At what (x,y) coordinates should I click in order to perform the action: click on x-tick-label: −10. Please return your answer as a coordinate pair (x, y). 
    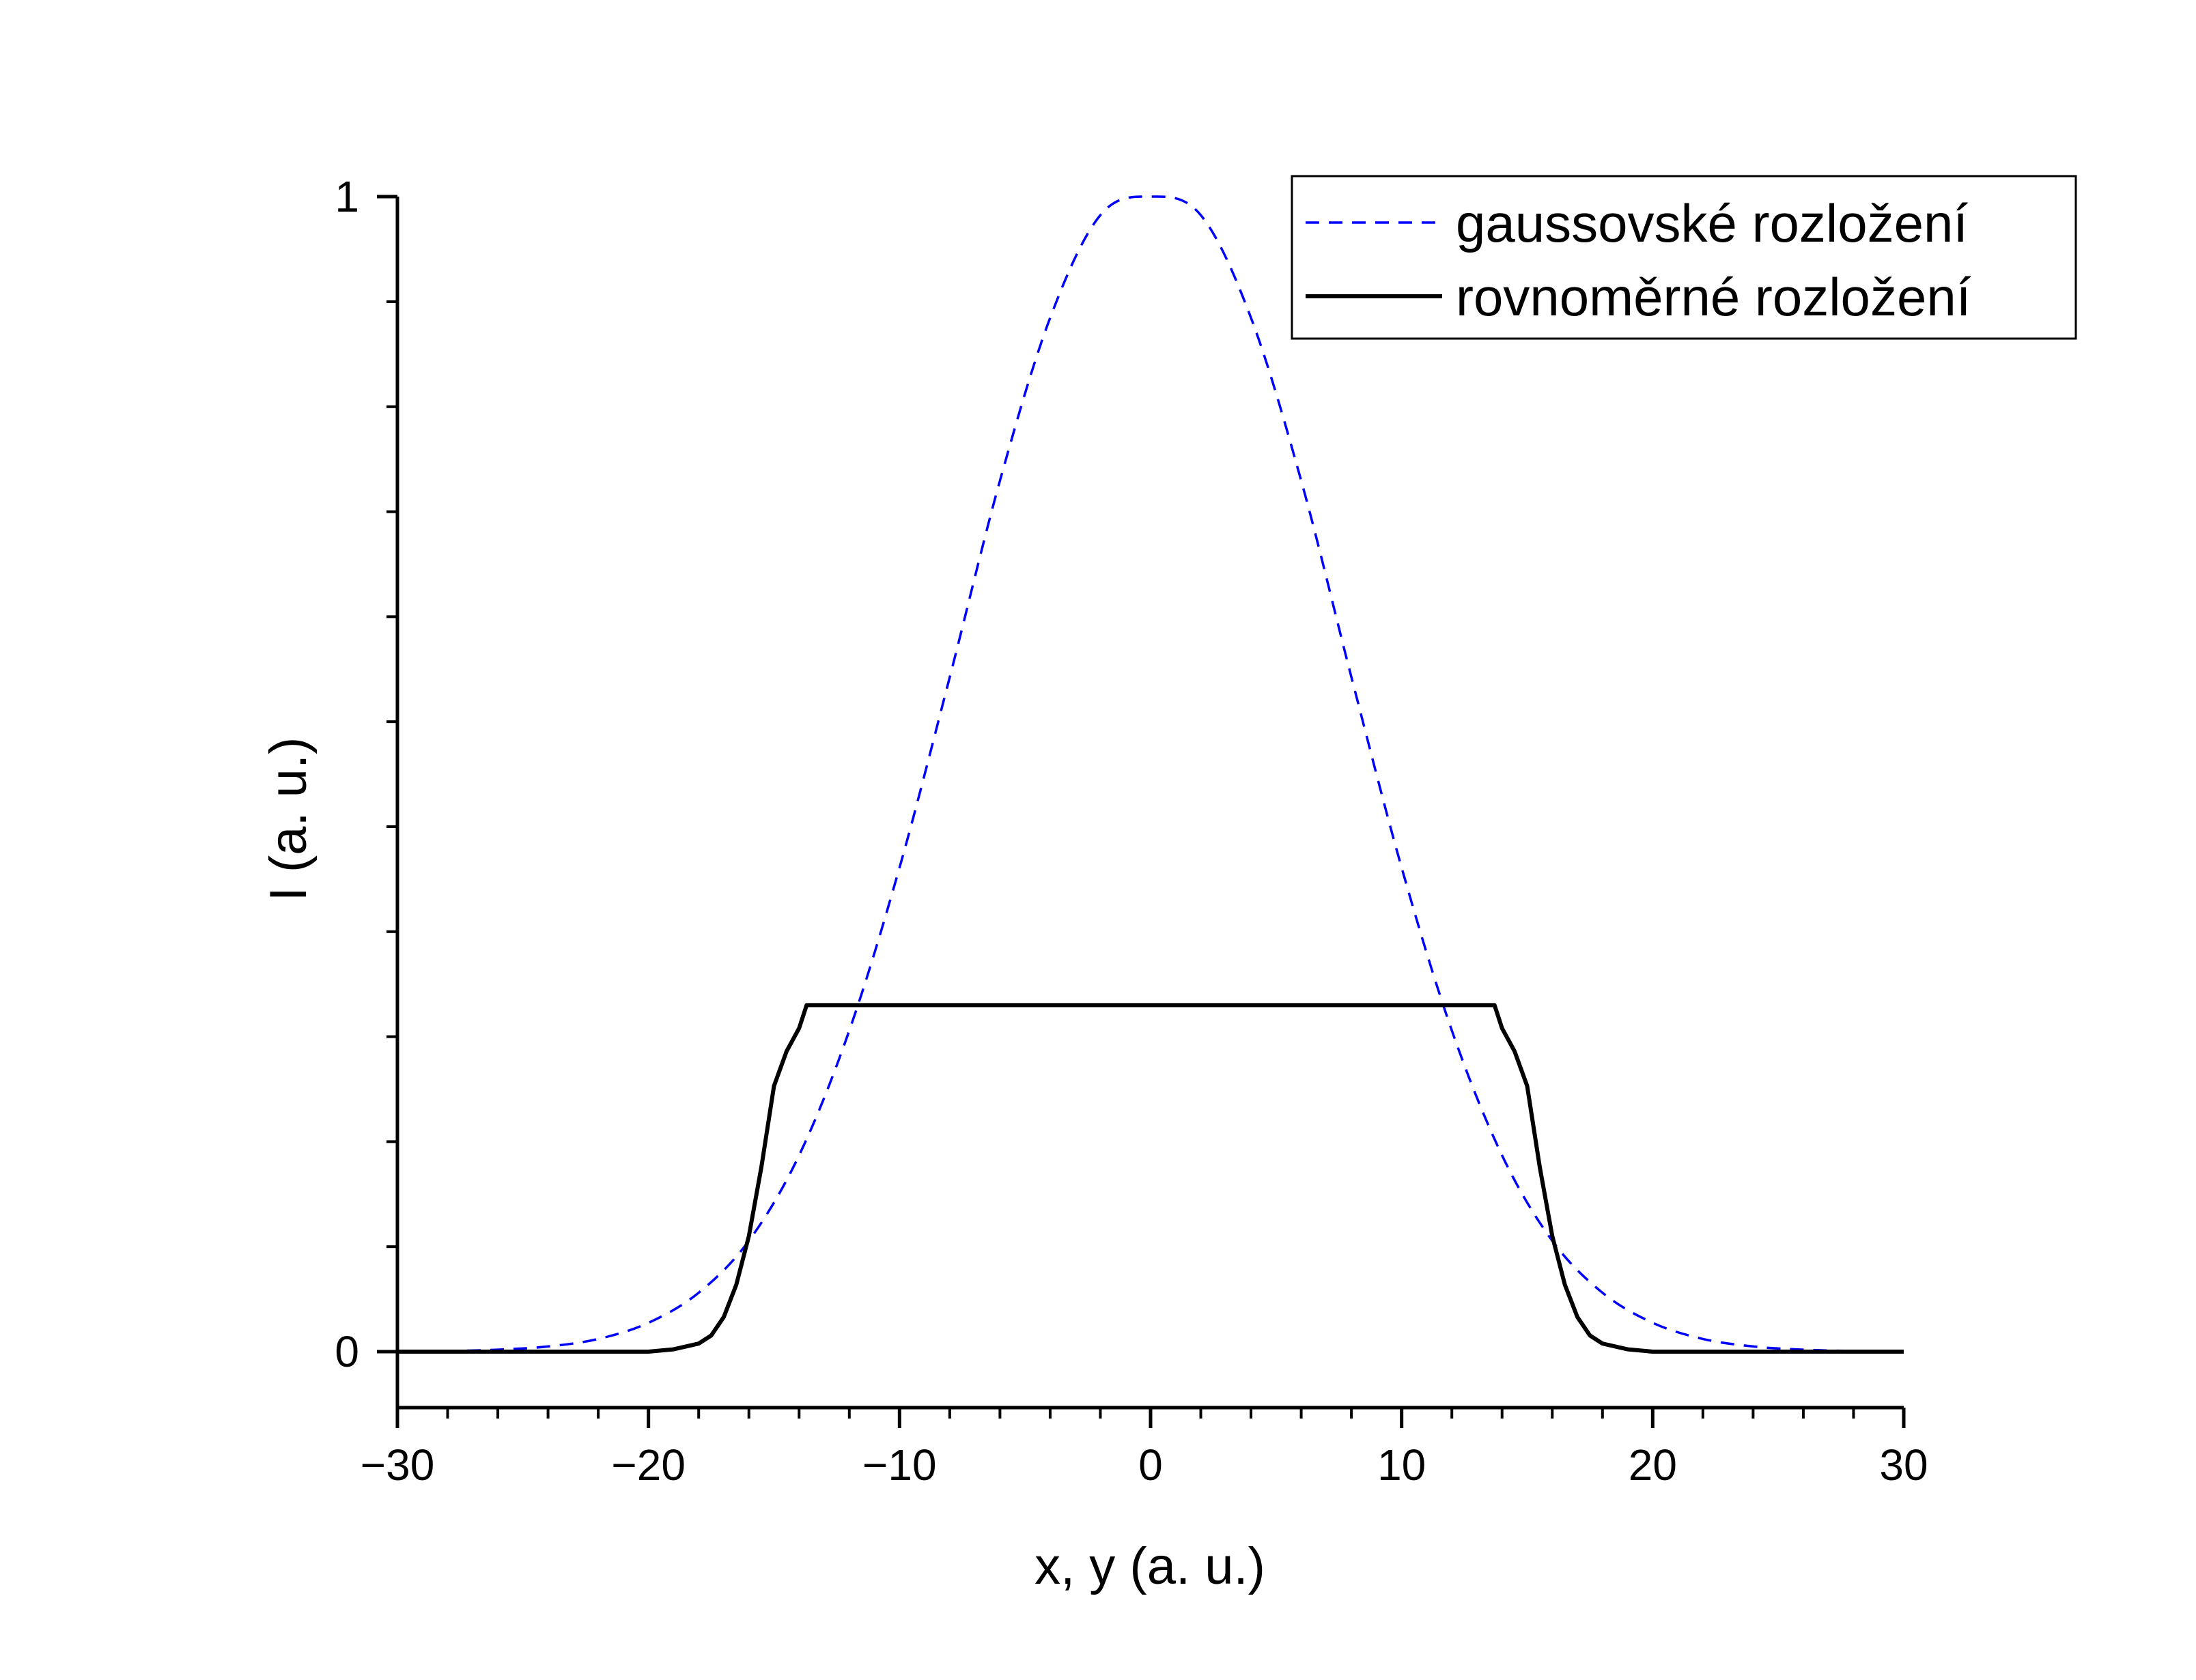
    Looking at the image, I should click on (900, 1465).